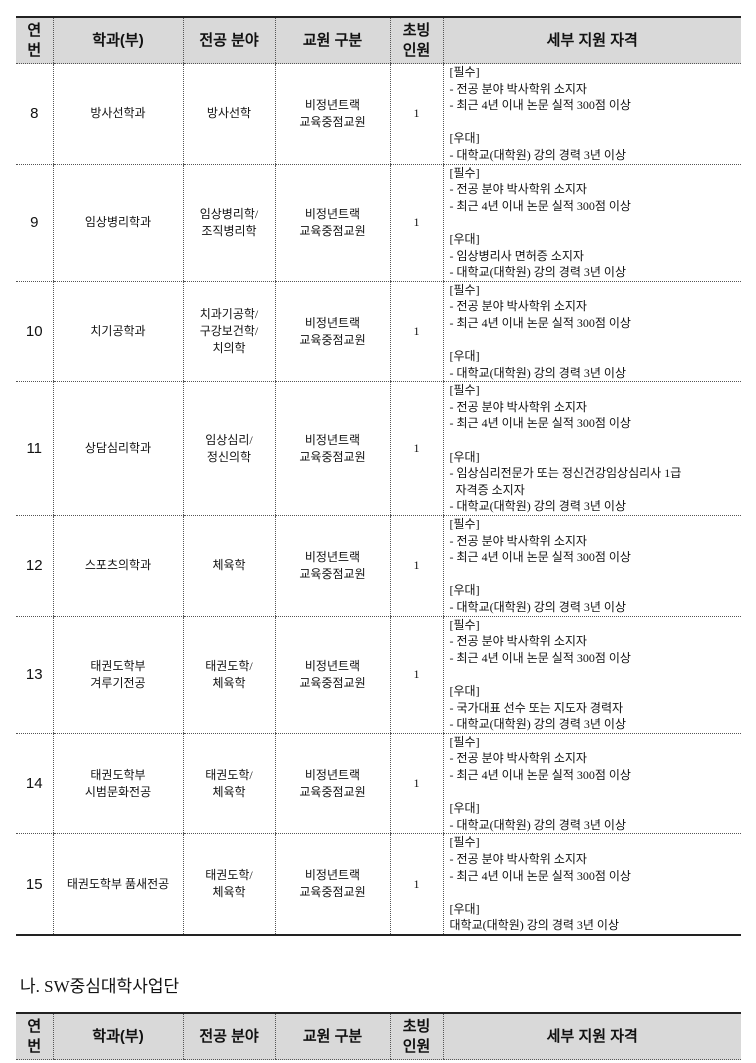  Describe the element at coordinates (117, 449) in the screenshot. I see `department: 상담심리학과` at that location.